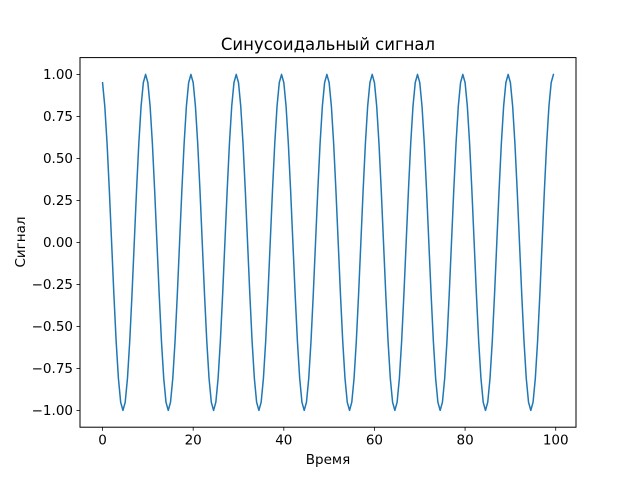 The height and width of the screenshot is (480, 640). I want to click on y-tick-label: −0.50, so click(52, 327).